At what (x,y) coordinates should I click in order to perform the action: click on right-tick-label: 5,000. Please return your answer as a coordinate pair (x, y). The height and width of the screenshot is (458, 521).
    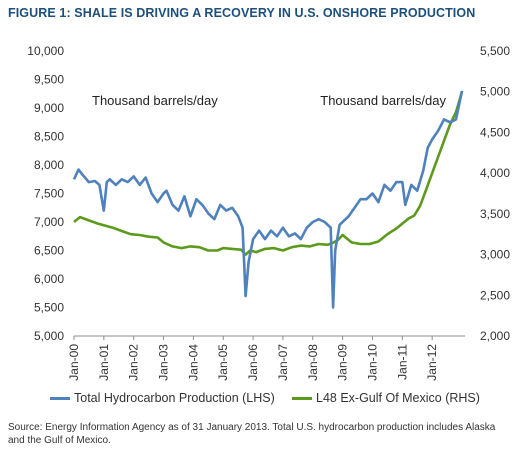
    Looking at the image, I should click on (495, 92).